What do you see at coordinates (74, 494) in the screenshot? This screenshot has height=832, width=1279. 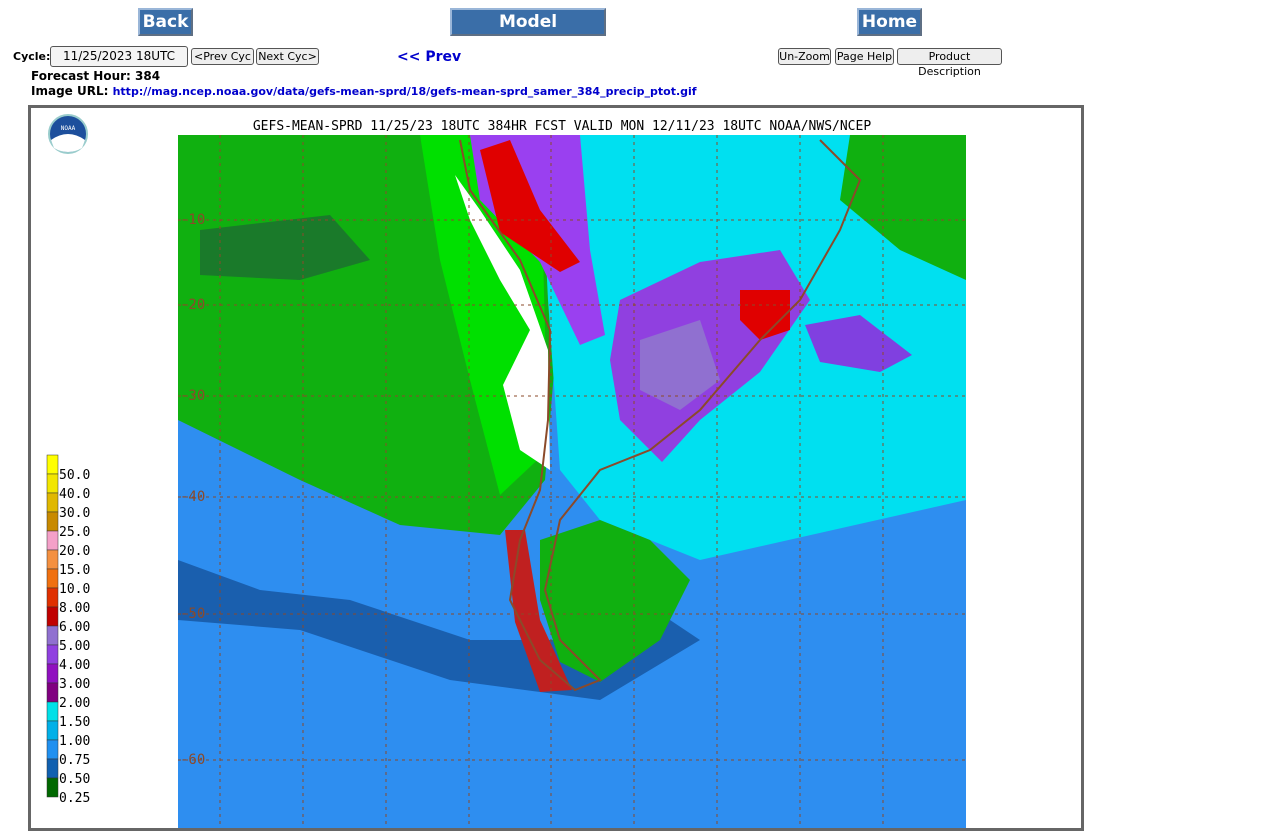 I see `legend-label: 40.0` at bounding box center [74, 494].